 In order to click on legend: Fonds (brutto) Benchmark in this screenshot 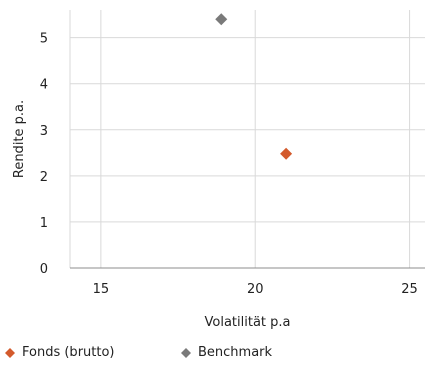, I will do `click(219, 355)`.